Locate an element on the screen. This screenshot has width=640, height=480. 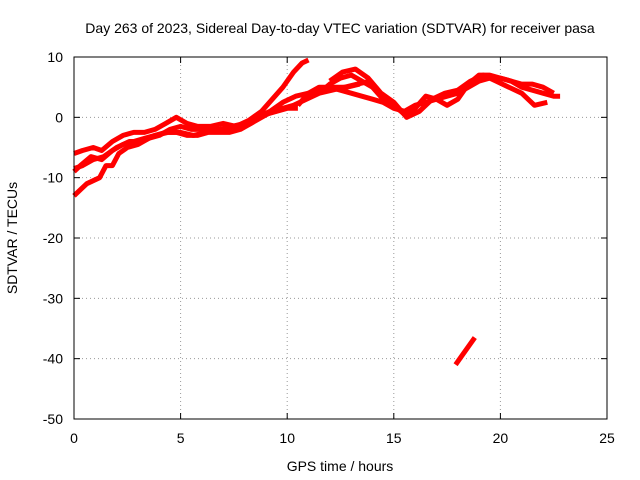
x-tick-label: 20 is located at coordinates (501, 438).